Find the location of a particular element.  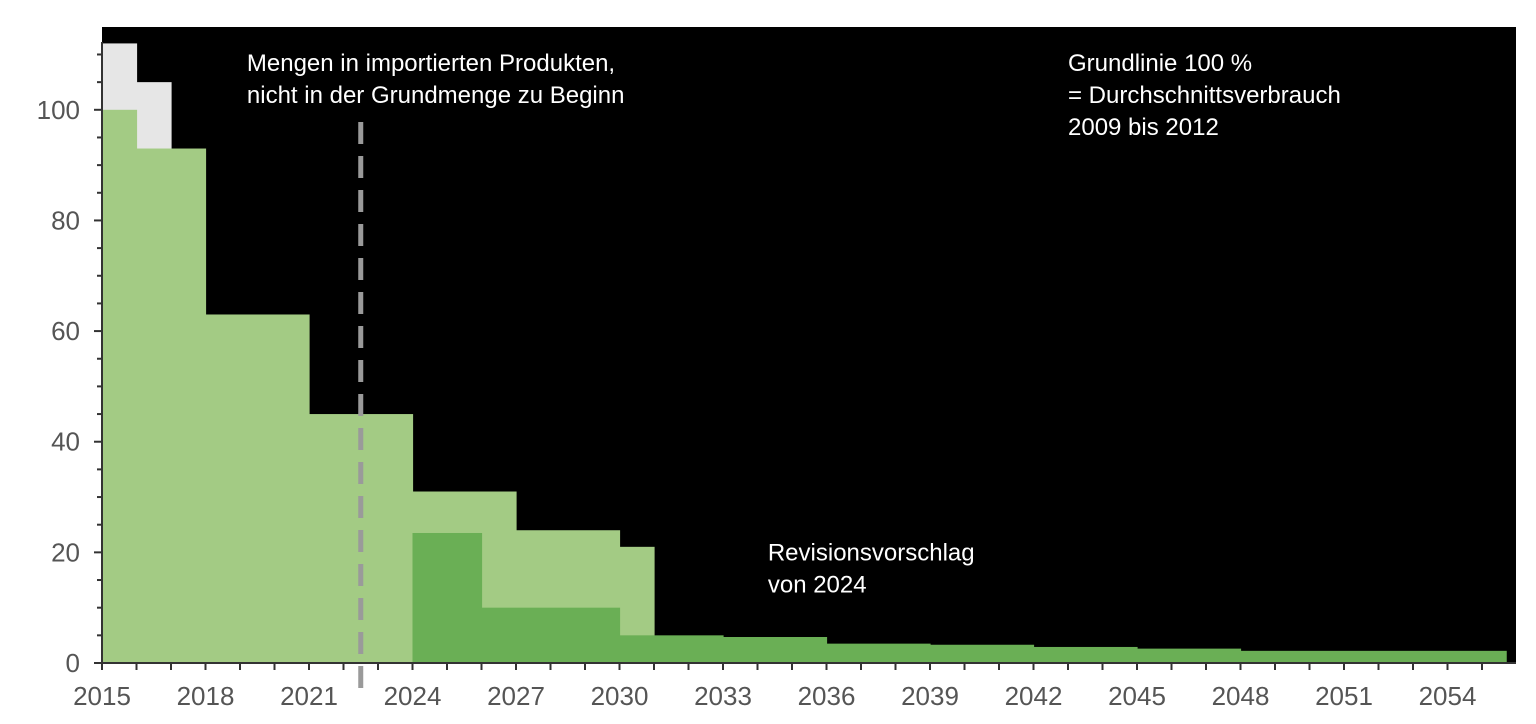

x-tick-label-2027: 2027 is located at coordinates (516, 696).